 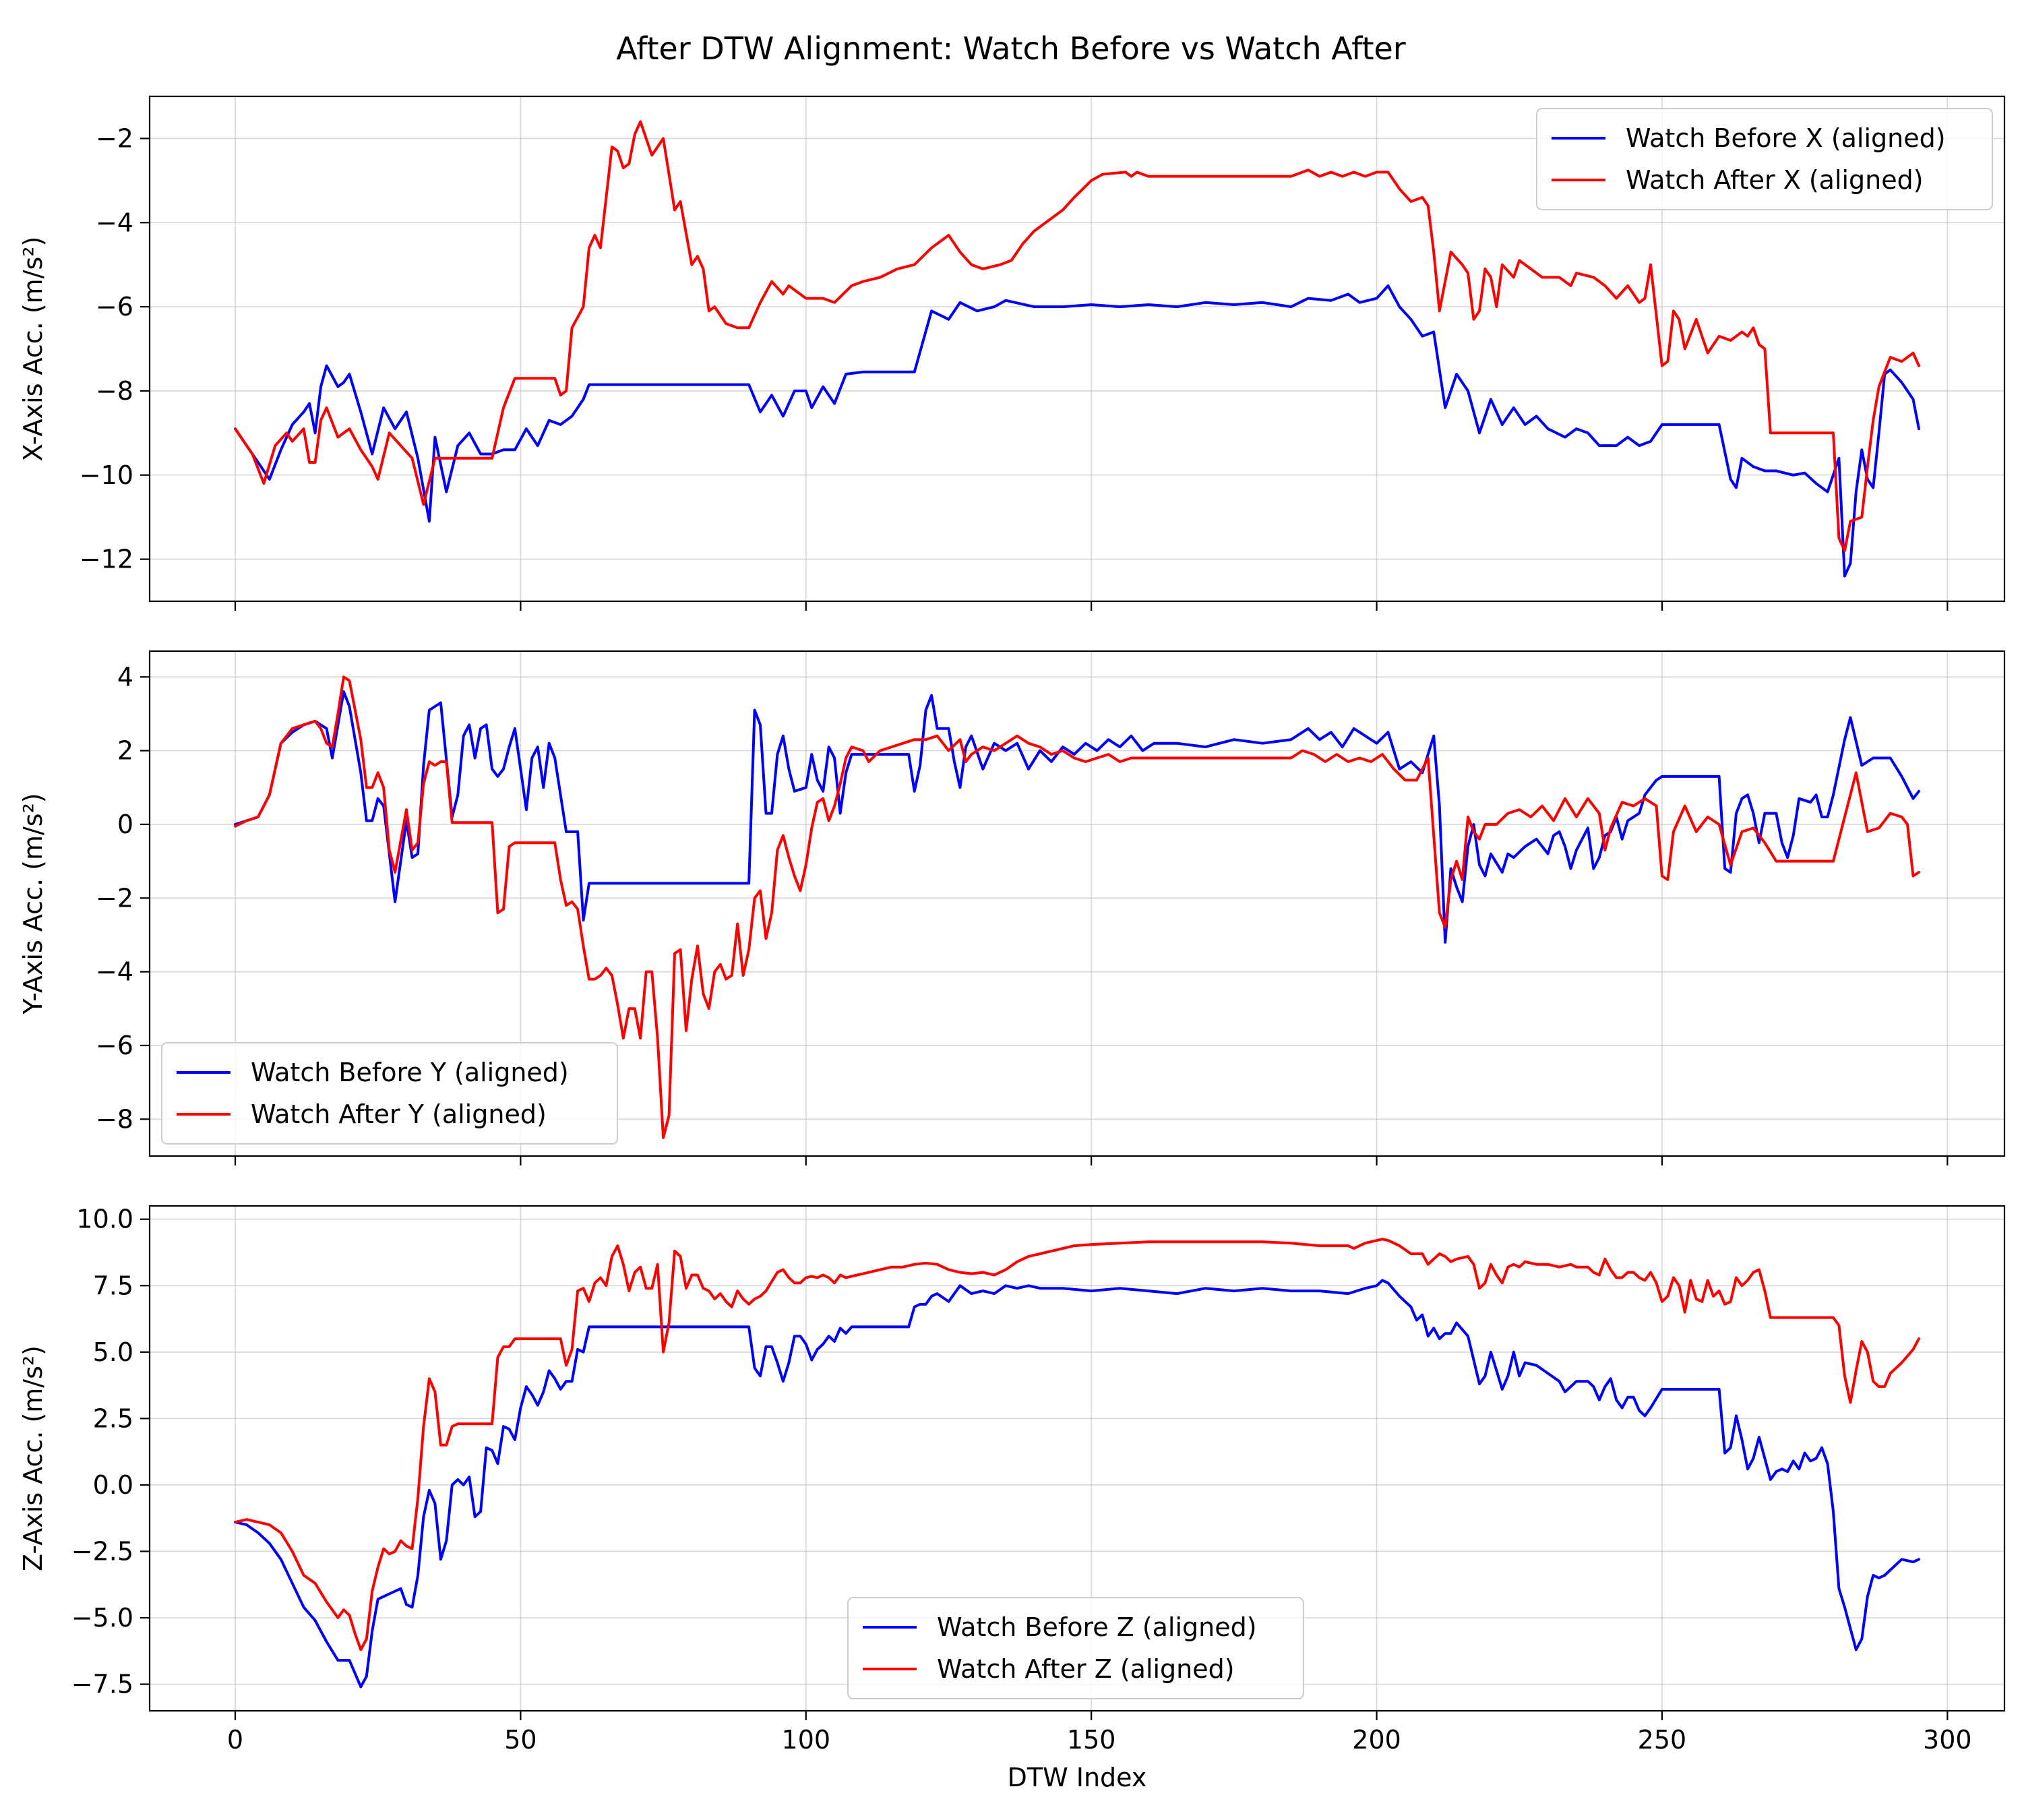 I want to click on legend-label: Watch After X (aligned), so click(x=1775, y=180).